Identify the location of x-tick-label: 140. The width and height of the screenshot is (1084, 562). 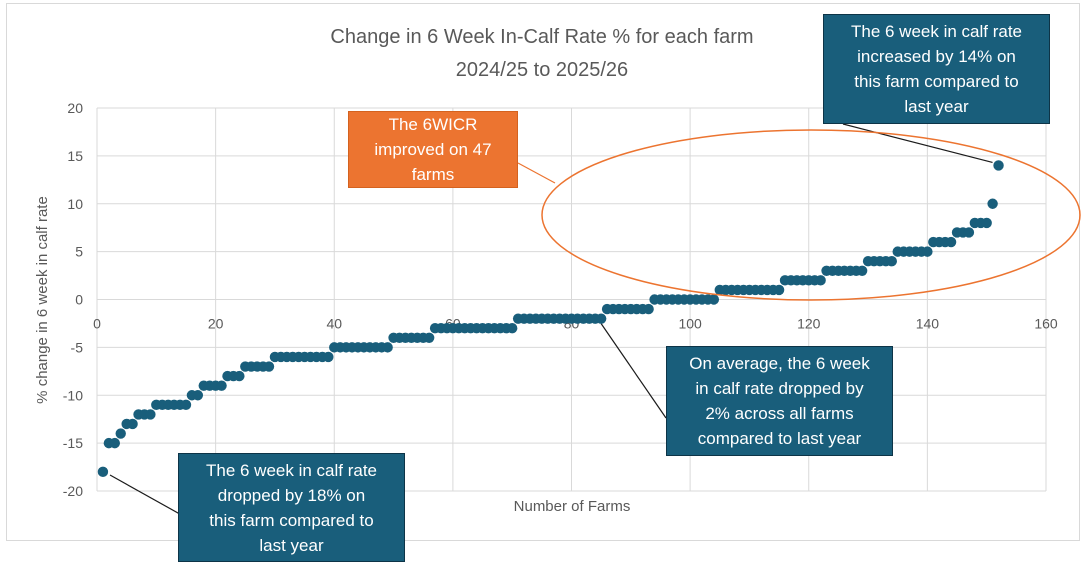
(928, 324).